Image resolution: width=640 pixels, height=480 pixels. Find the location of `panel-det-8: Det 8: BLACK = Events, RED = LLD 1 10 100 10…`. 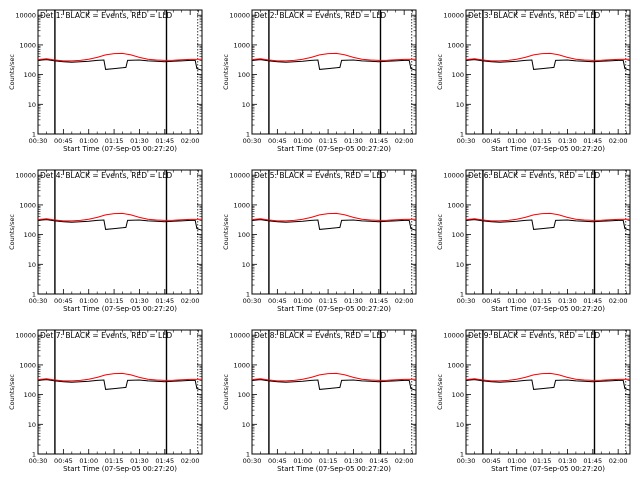

panel-det-8: Det 8: BLACK = Events, RED = LLD 1 10 100 10… is located at coordinates (319, 401).